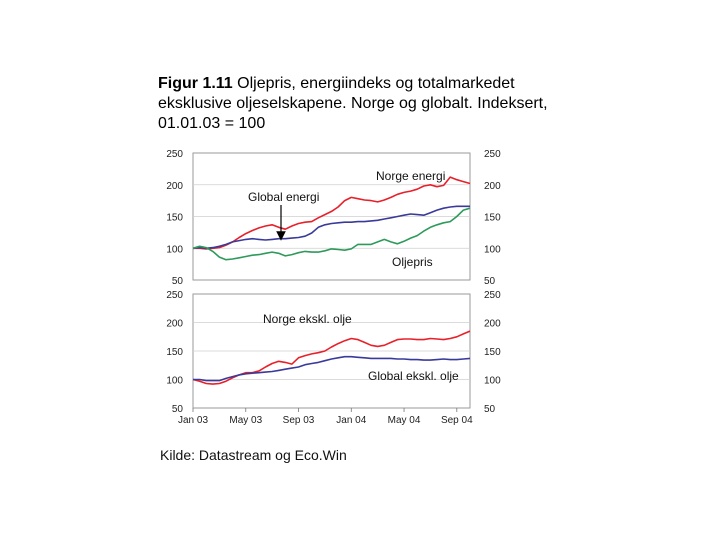 This screenshot has height=540, width=720. Describe the element at coordinates (457, 420) in the screenshot. I see `x-tick-label: Sep 04` at that location.